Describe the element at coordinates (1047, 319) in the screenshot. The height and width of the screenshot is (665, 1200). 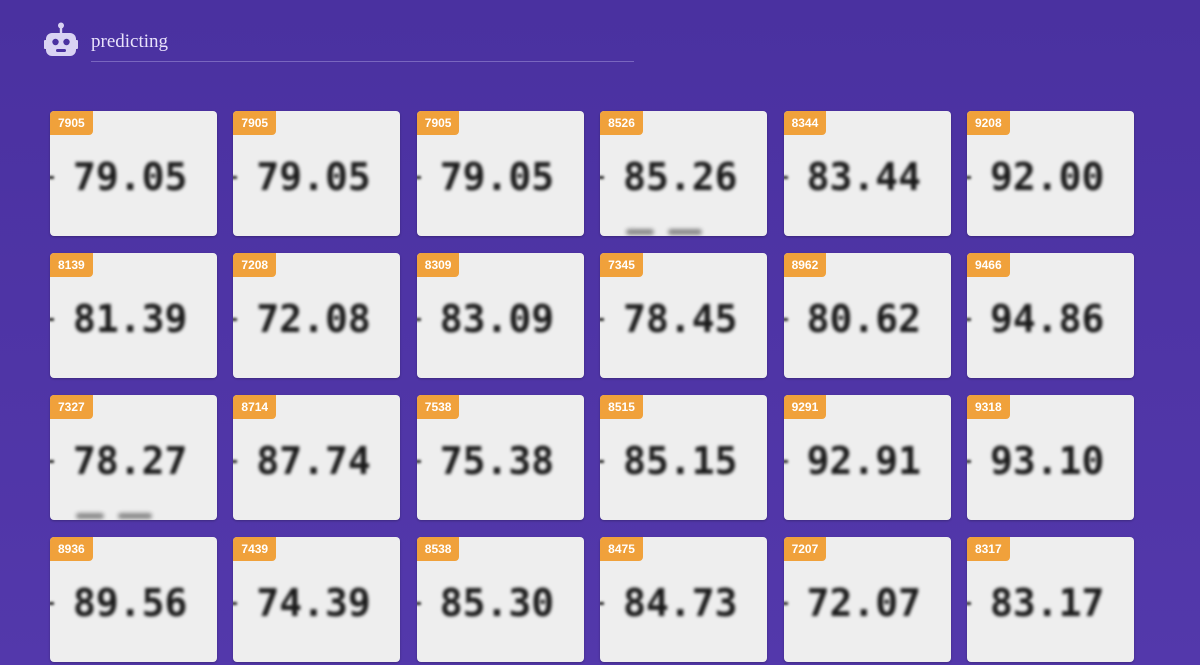
I see `meter-reading-text: 94.86` at that location.